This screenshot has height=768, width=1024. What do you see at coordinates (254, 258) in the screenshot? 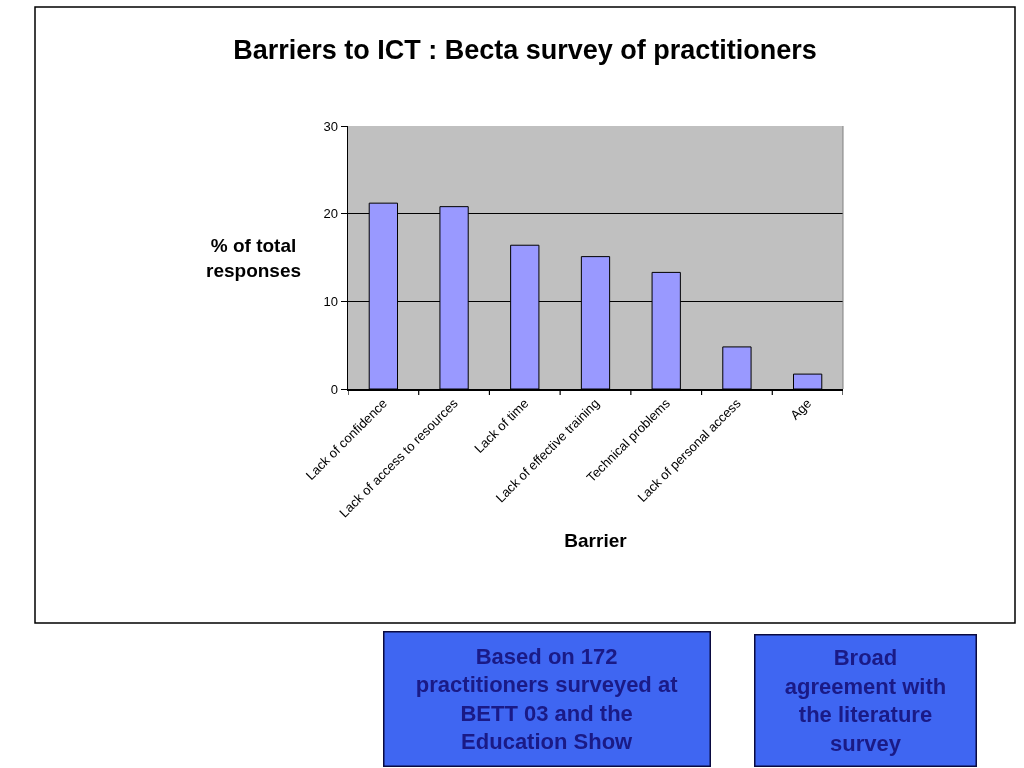
I see `y-axis-title: % of total responses` at bounding box center [254, 258].